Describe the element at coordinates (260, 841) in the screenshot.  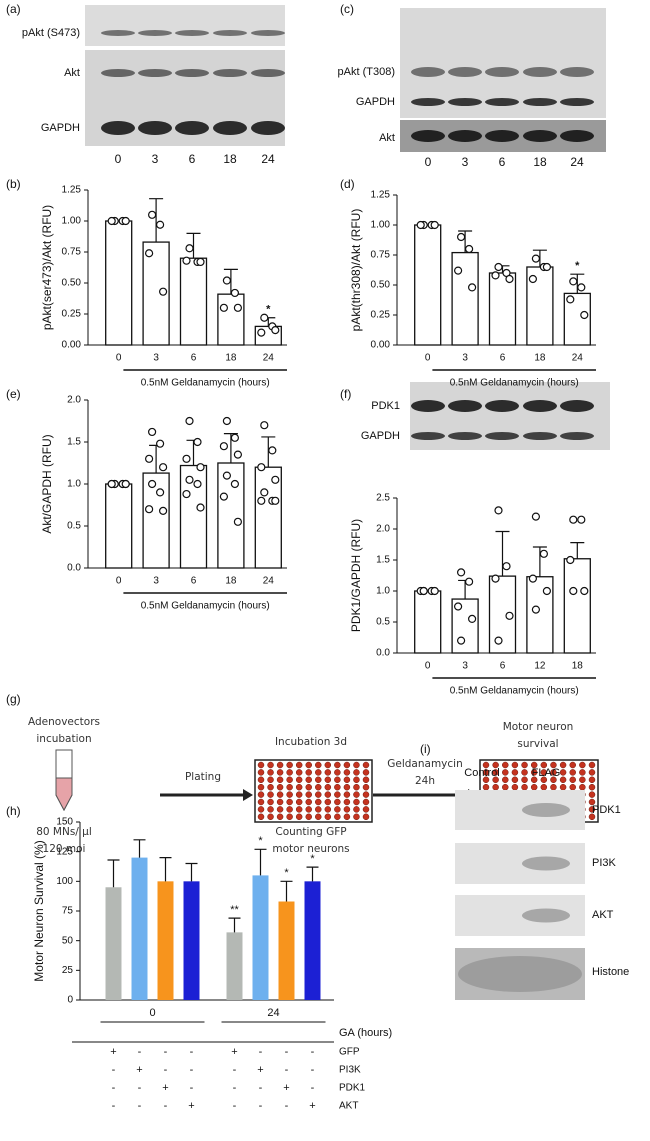
I see `significance: *` at that location.